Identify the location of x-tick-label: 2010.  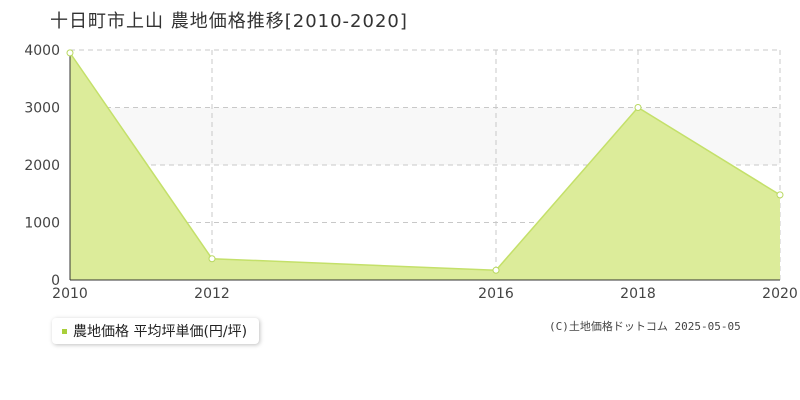
(70, 294).